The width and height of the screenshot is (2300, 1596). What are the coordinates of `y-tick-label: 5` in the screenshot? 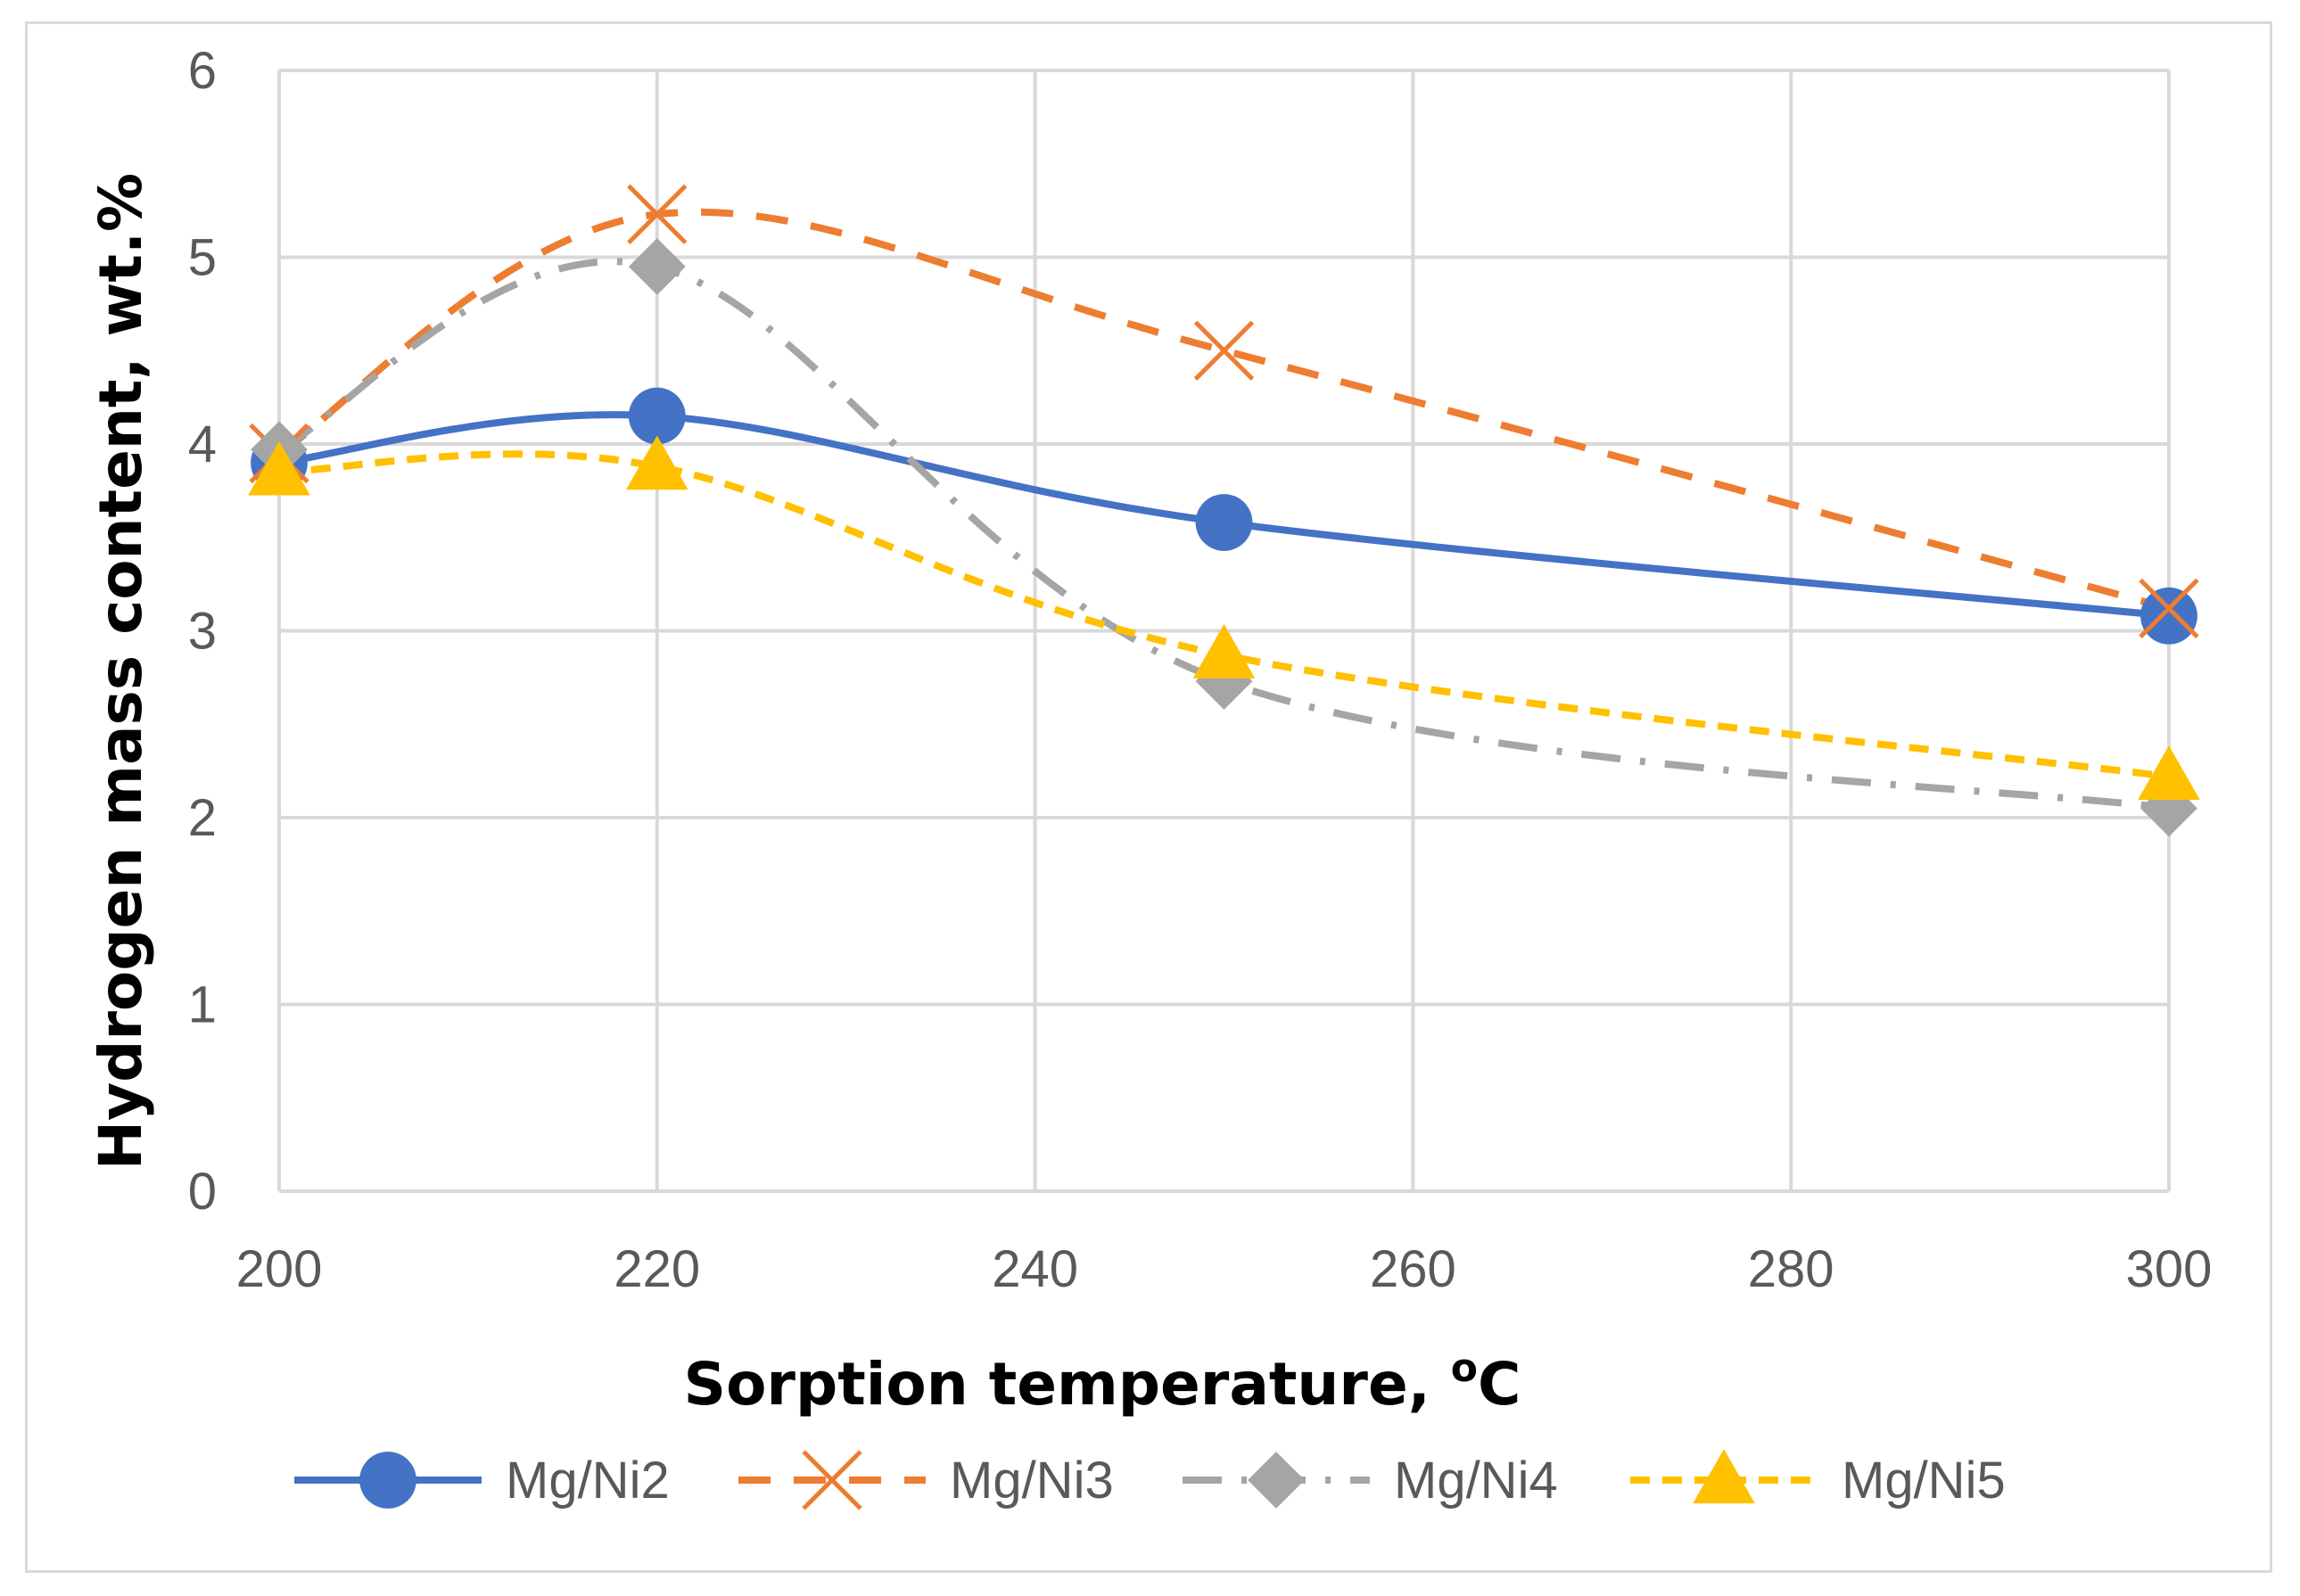 It's located at (202, 258).